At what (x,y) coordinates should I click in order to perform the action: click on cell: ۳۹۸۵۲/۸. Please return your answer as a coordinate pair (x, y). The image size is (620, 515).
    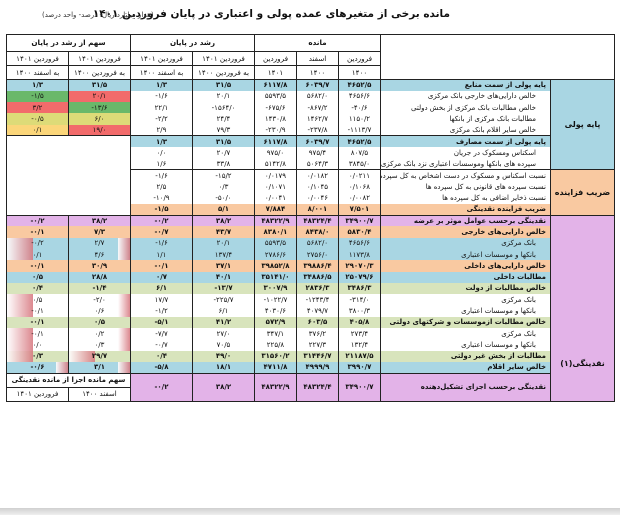
    Looking at the image, I should click on (275, 266).